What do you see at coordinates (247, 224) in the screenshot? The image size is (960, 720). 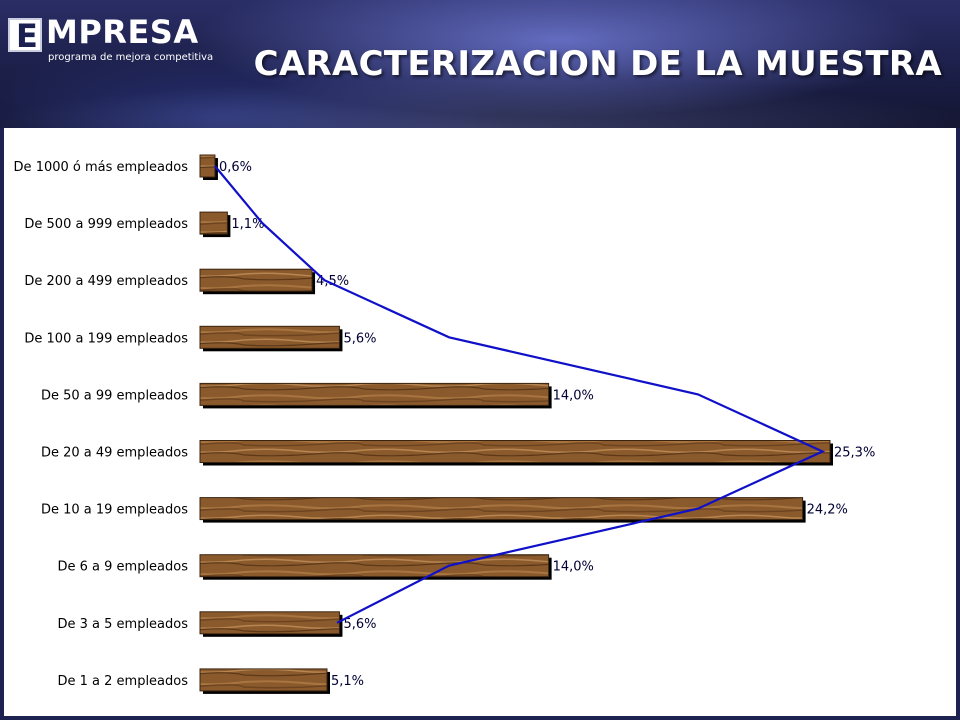 I see `data-label: 1,1%` at bounding box center [247, 224].